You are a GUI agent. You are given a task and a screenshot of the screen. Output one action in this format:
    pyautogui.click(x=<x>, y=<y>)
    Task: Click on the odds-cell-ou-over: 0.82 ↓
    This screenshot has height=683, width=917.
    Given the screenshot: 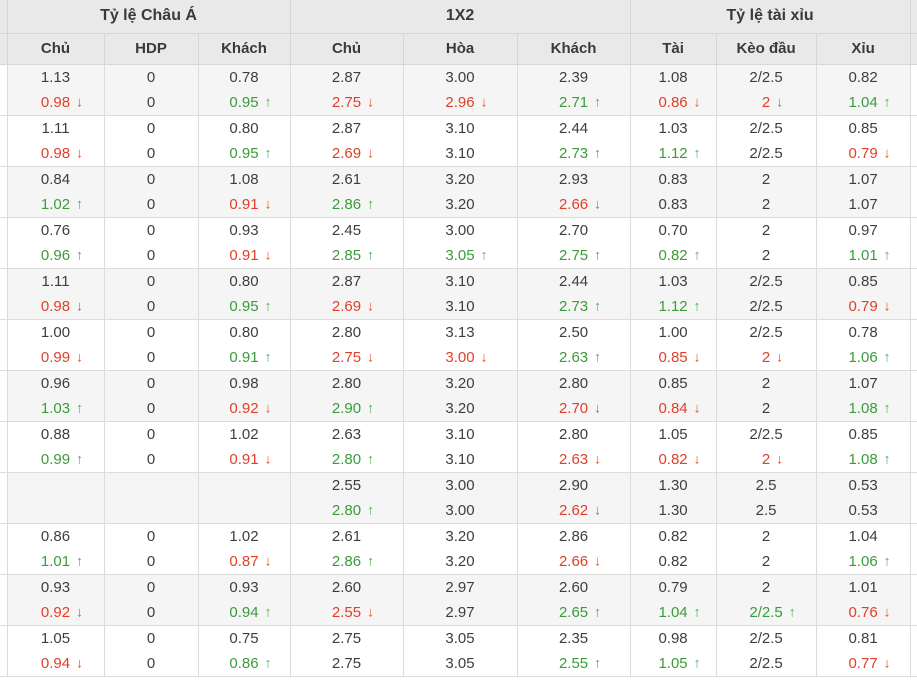 What is the action you would take?
    pyautogui.click(x=673, y=459)
    